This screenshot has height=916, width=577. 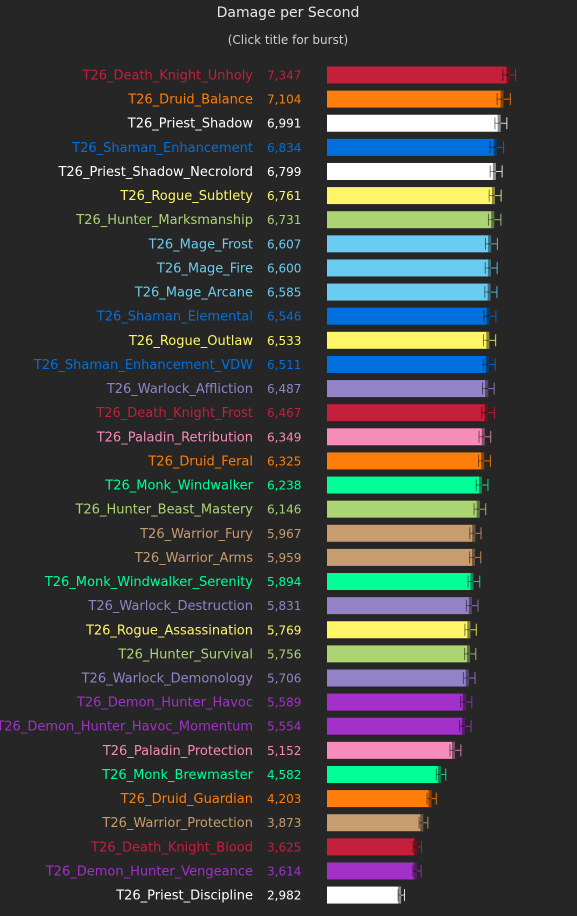 I want to click on value-label: 5,831, so click(x=284, y=606).